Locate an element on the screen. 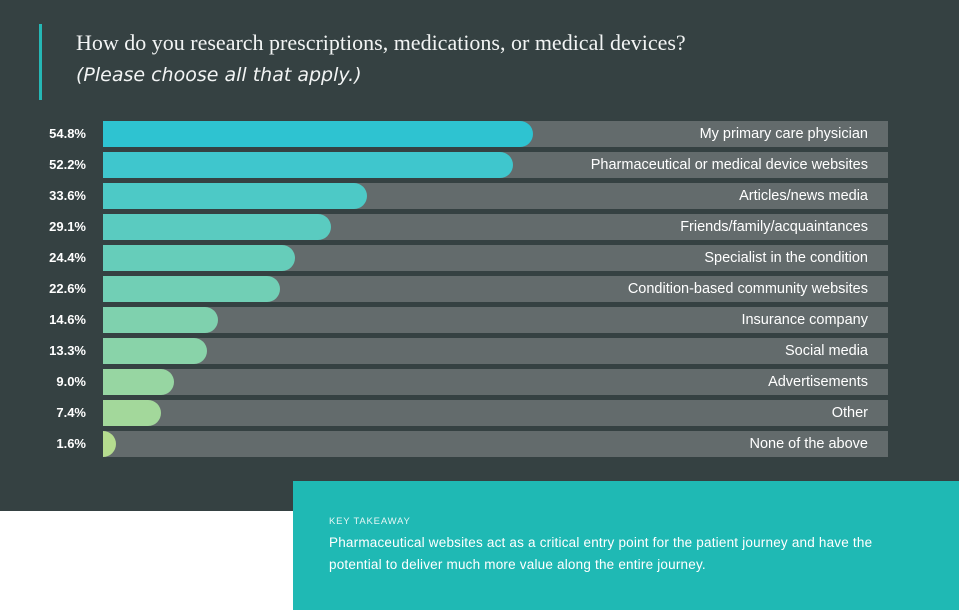 The width and height of the screenshot is (959, 610). title-accent-line is located at coordinates (40, 62).